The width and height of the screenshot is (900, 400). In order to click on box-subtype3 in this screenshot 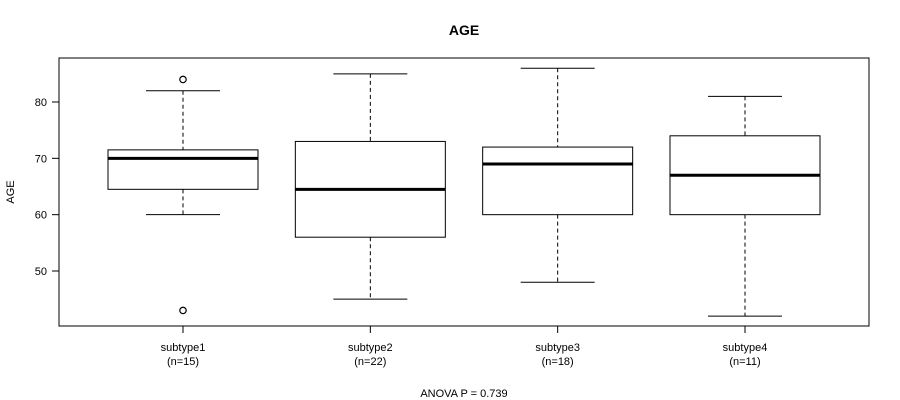, I will do `click(558, 175)`.